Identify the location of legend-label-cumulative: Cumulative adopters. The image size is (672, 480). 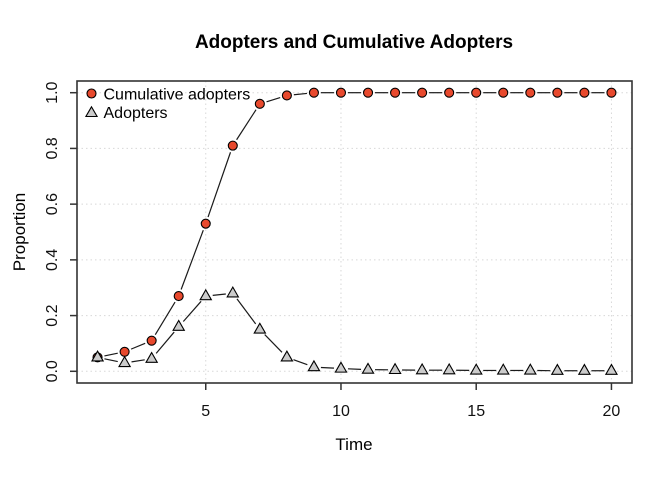
(177, 95).